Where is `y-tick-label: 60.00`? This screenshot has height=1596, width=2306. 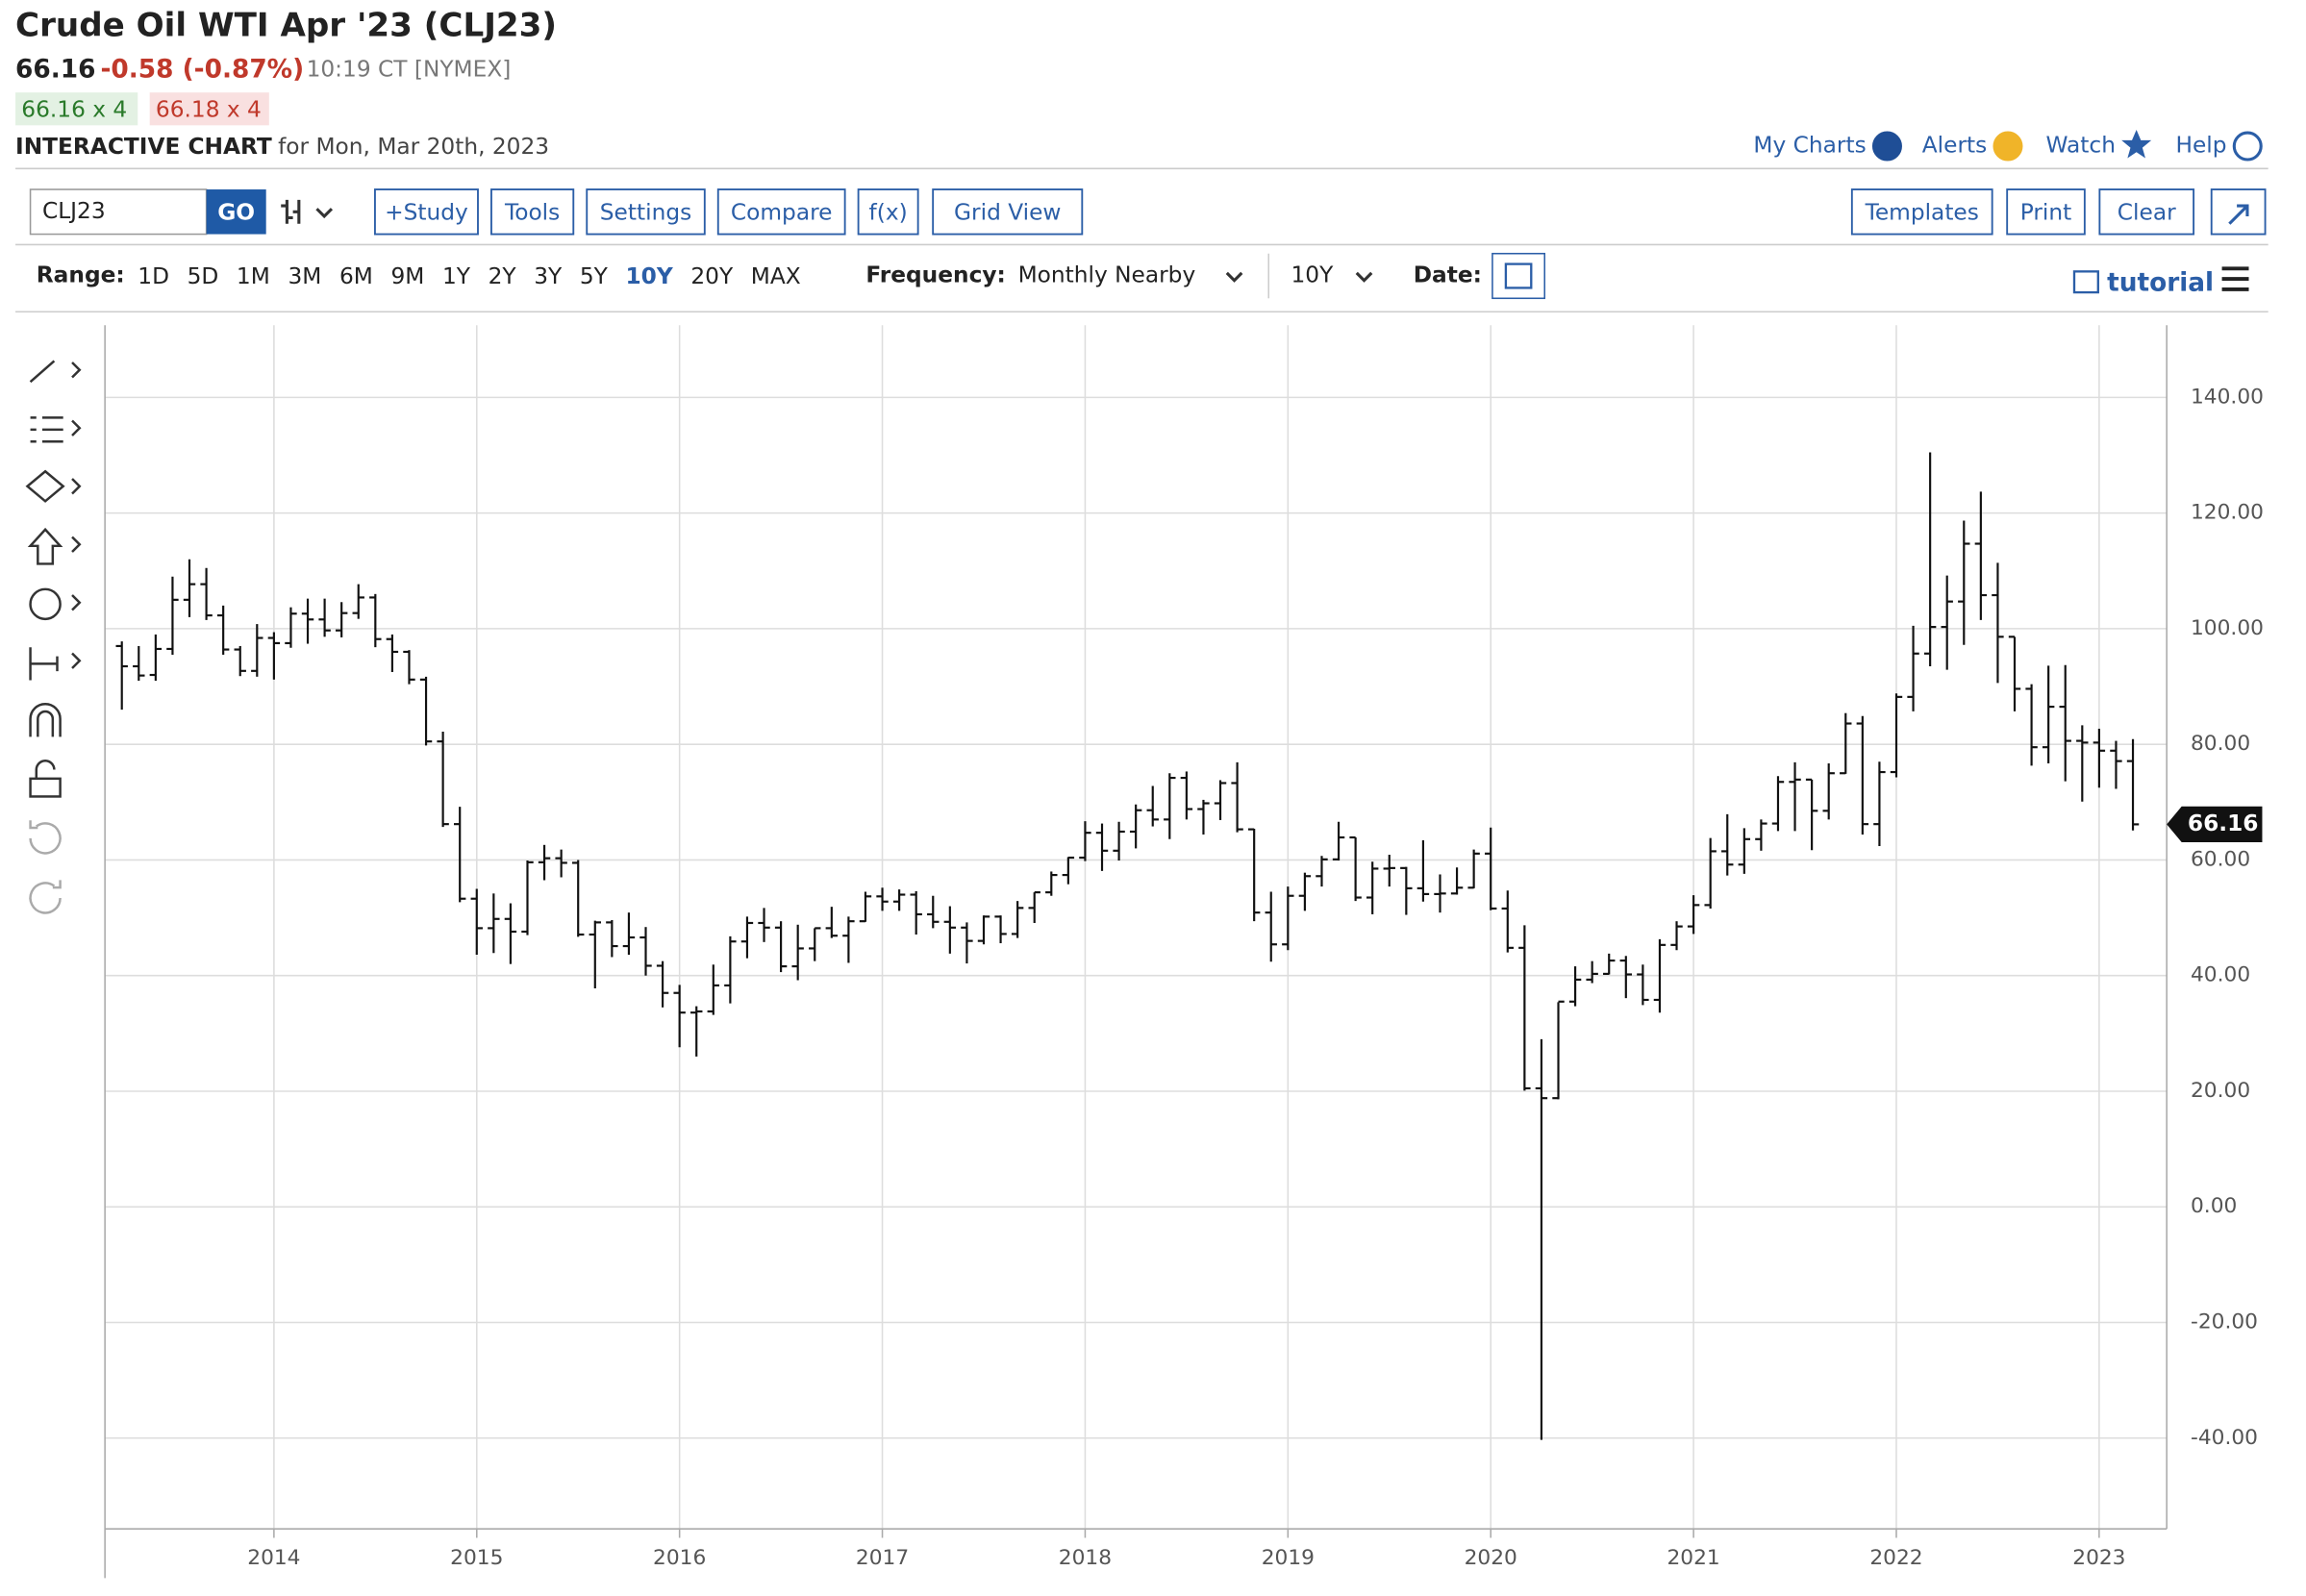 y-tick-label: 60.00 is located at coordinates (2221, 859).